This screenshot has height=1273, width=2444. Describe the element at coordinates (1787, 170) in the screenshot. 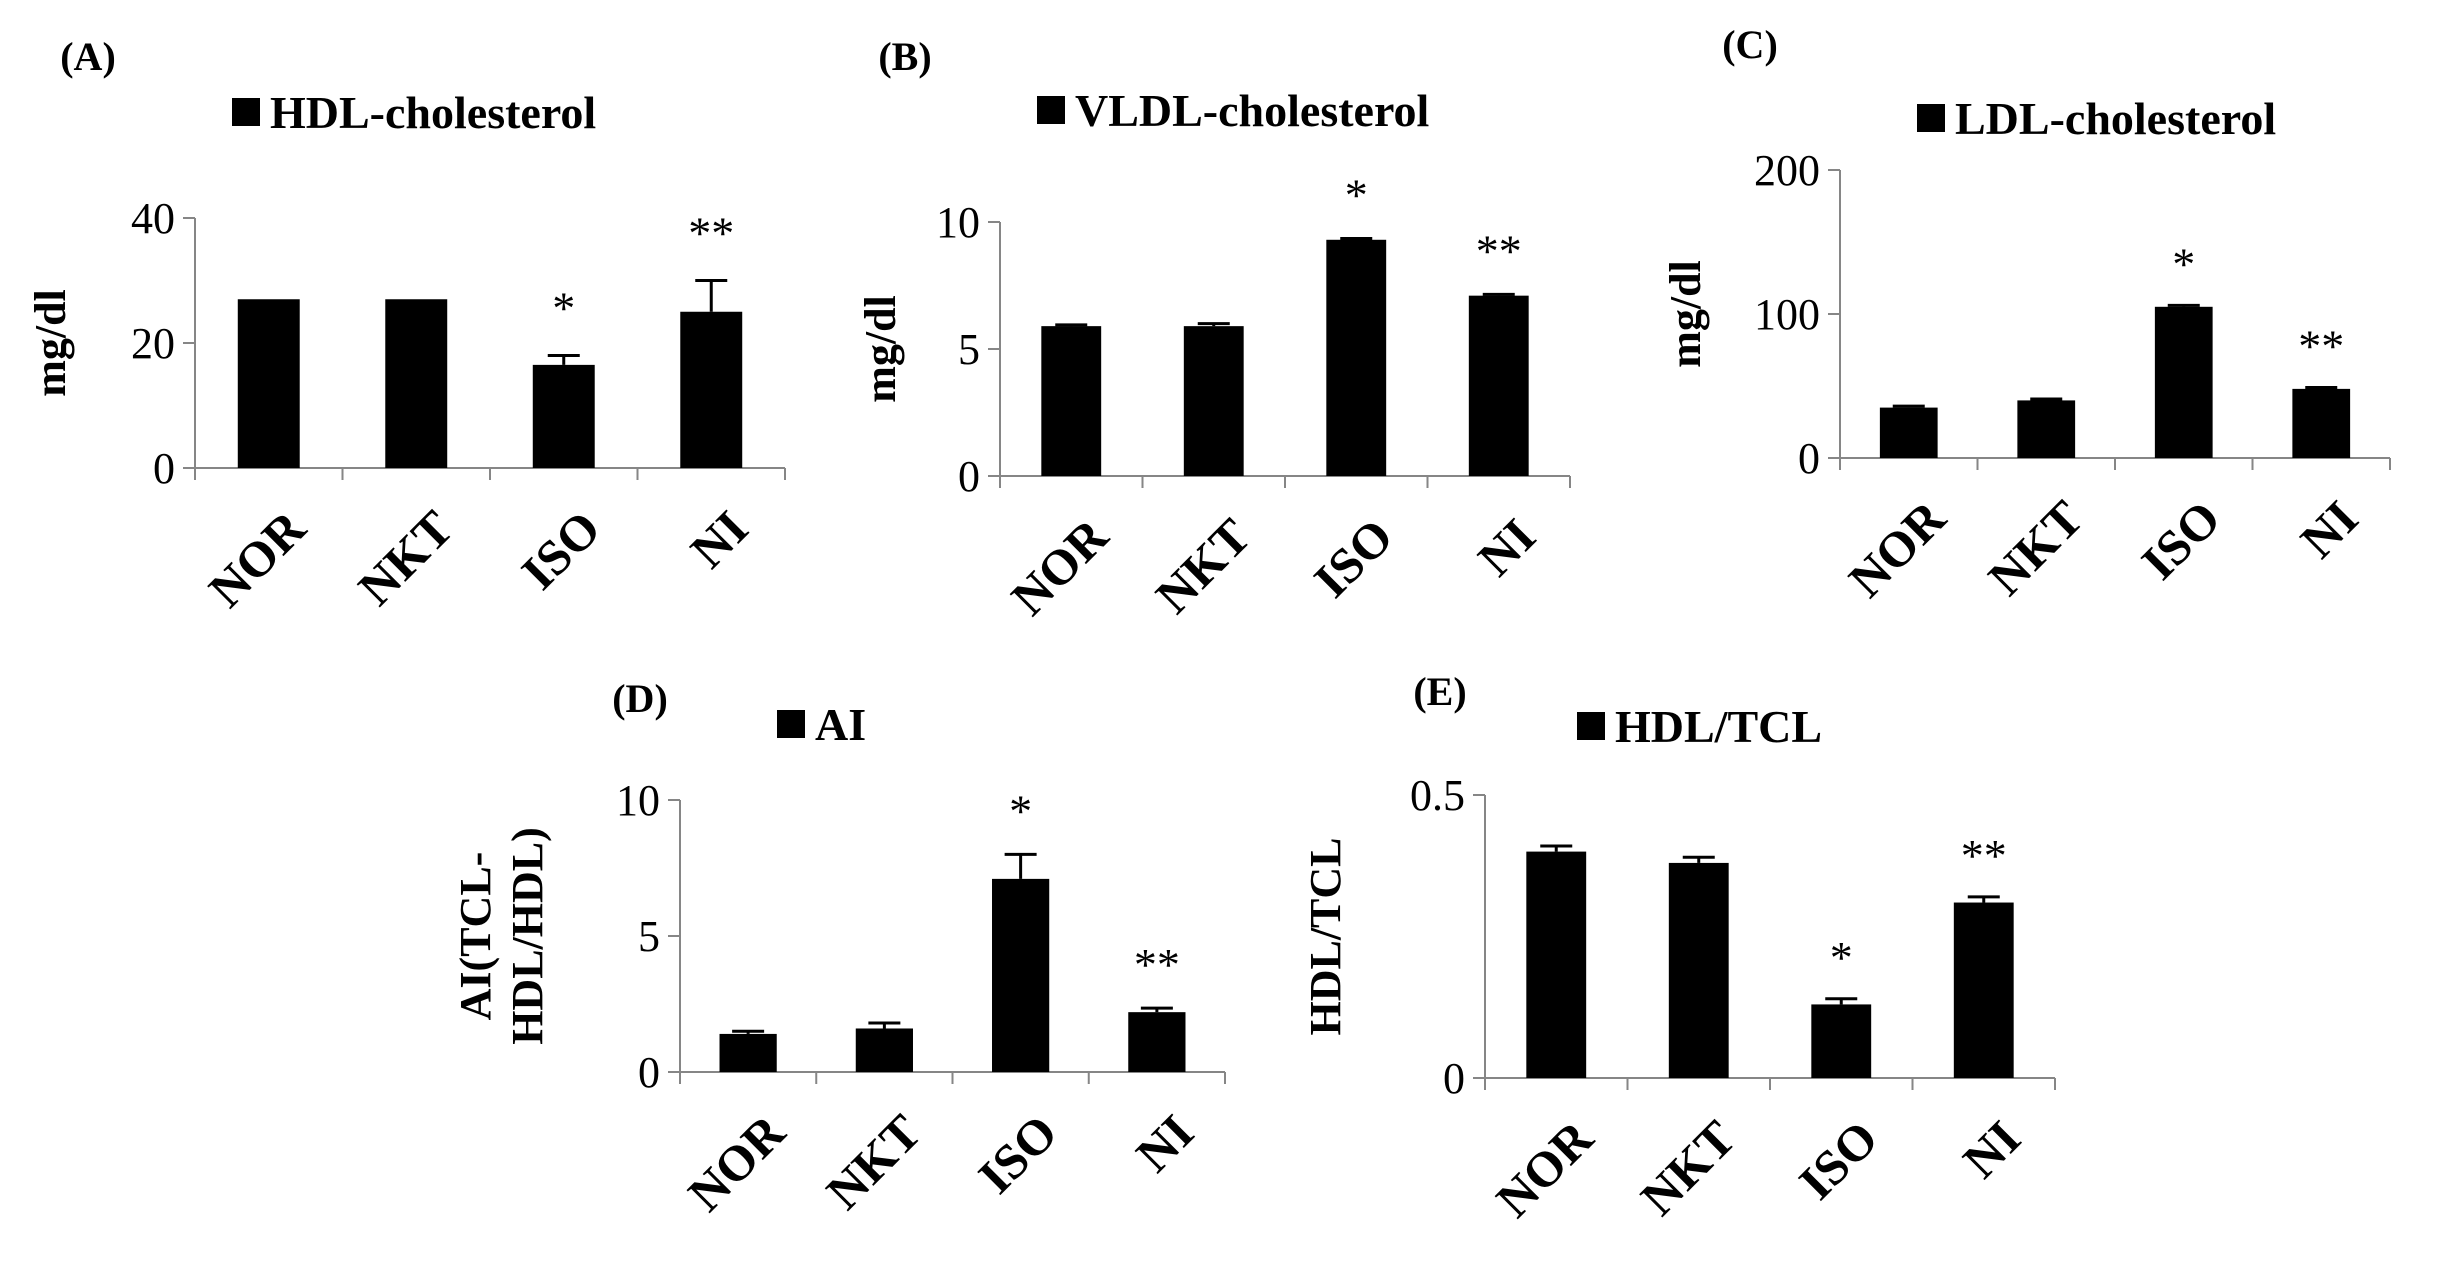

I see `y-tick-label: 200` at that location.